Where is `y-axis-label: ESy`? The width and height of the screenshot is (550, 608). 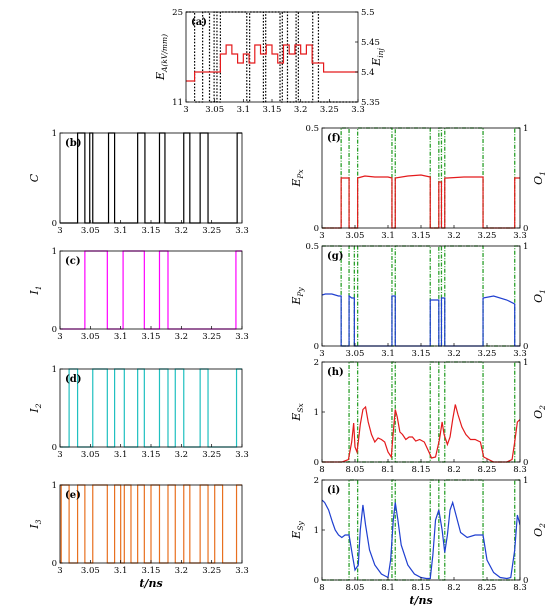 y-axis-label: ESy is located at coordinates (297, 530).